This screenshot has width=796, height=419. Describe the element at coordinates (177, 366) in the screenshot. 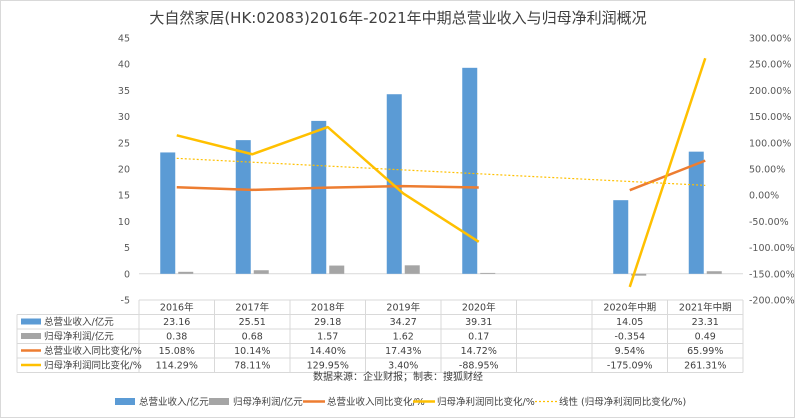

I see `table-value: 114.29%` at that location.